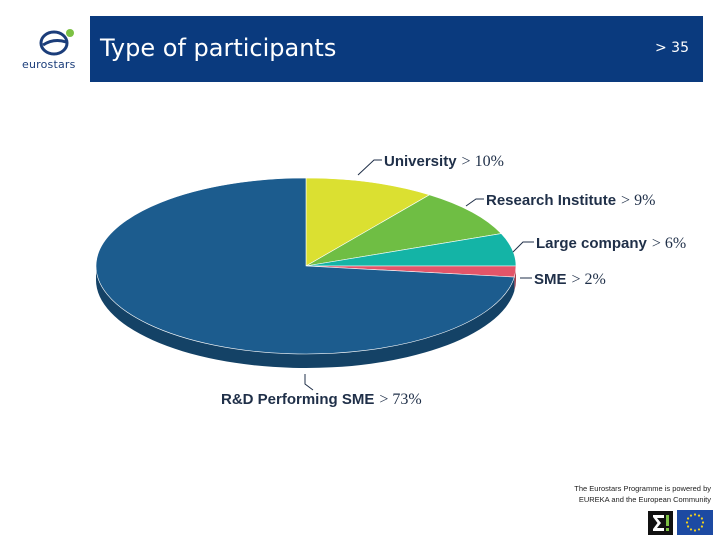 The height and width of the screenshot is (540, 720). Describe the element at coordinates (550, 279) in the screenshot. I see `slice-name-3: SME` at that location.